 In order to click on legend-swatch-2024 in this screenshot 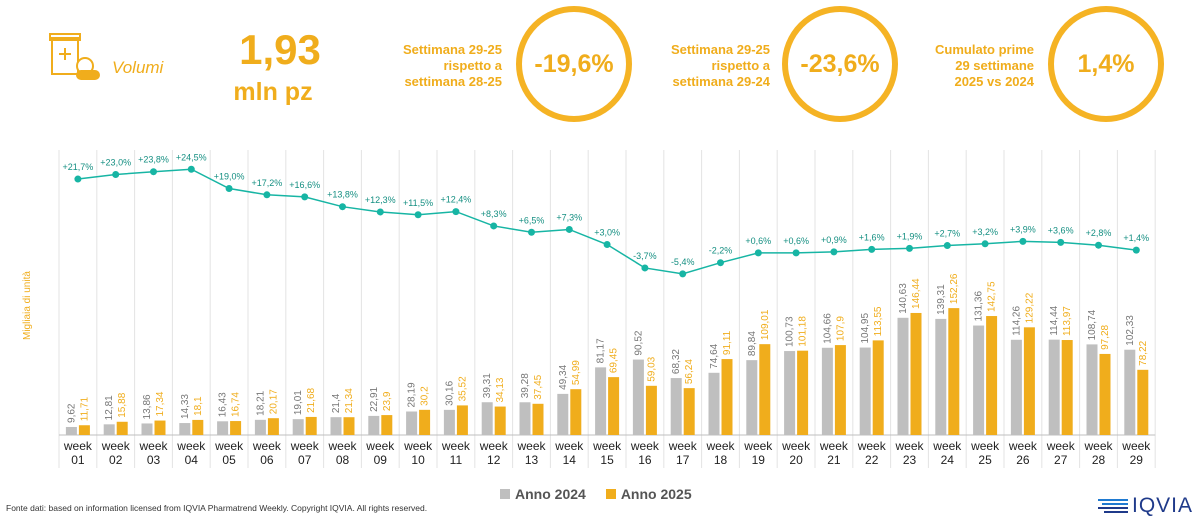, I will do `click(505, 494)`.